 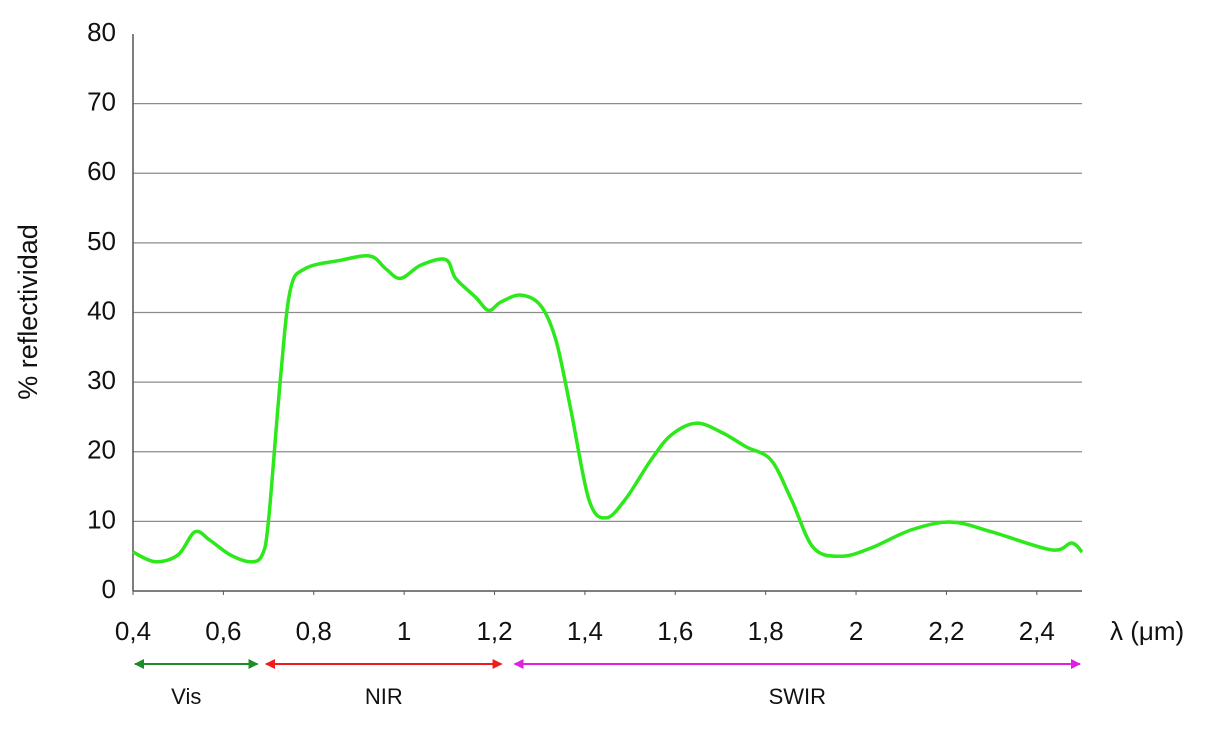 I want to click on region-label: NIR, so click(x=384, y=696).